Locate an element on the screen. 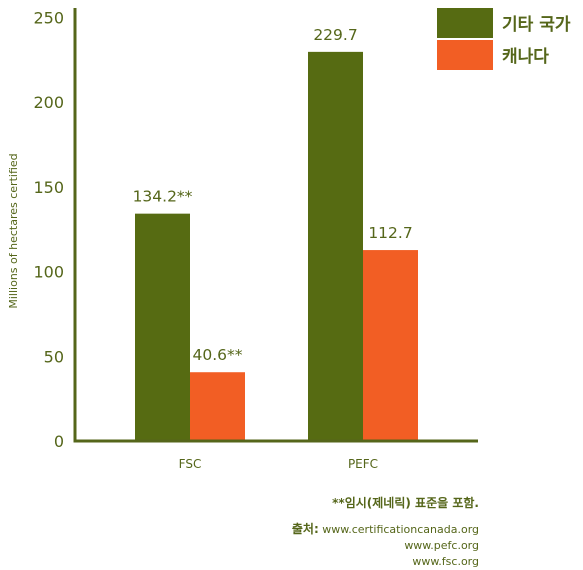 This screenshot has width=583, height=570. x-category-label-pefc: PEFC is located at coordinates (363, 464).